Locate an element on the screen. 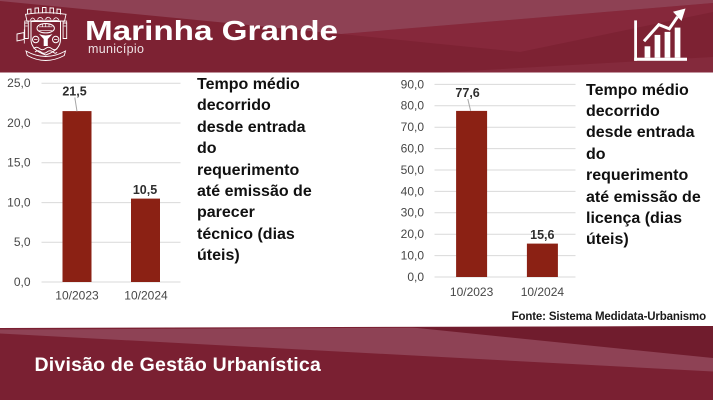 The image size is (713, 400). svg-text: 40,0 is located at coordinates (413, 191).